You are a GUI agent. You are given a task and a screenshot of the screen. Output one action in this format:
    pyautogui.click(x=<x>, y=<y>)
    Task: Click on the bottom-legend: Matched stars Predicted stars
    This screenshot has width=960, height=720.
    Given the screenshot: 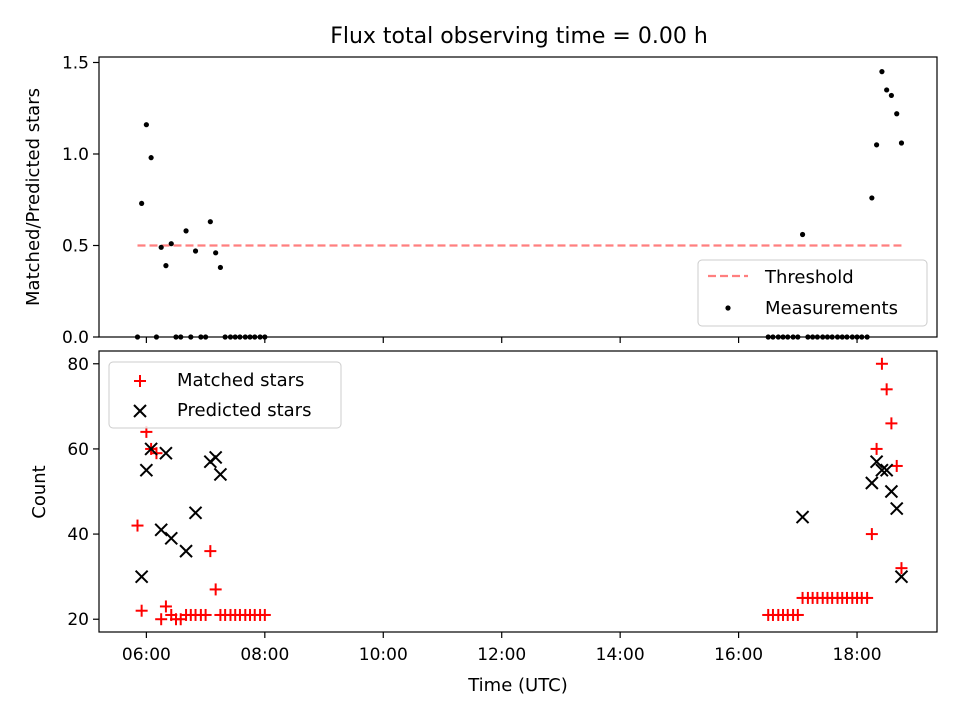 What is the action you would take?
    pyautogui.click(x=225, y=395)
    